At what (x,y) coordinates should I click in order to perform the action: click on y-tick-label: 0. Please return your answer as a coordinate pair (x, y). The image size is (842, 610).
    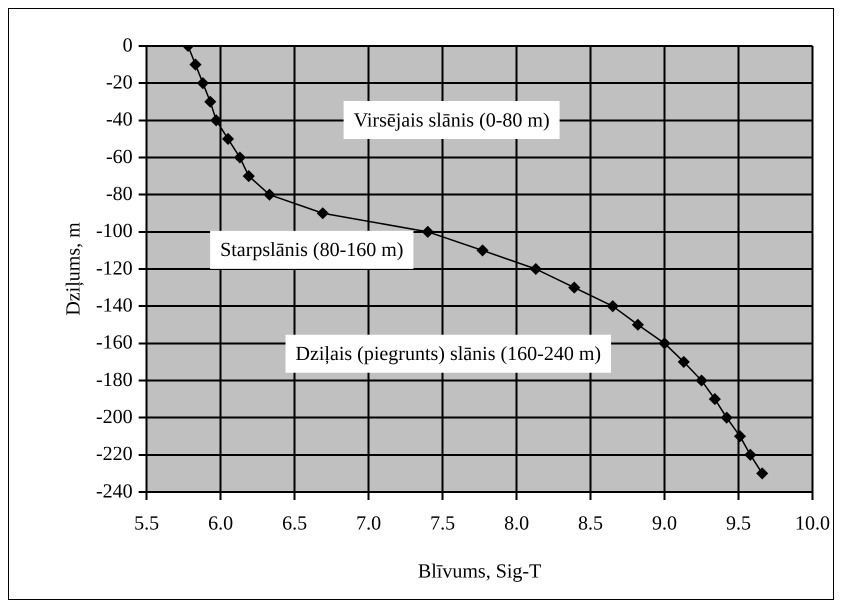
    Looking at the image, I should click on (127, 45).